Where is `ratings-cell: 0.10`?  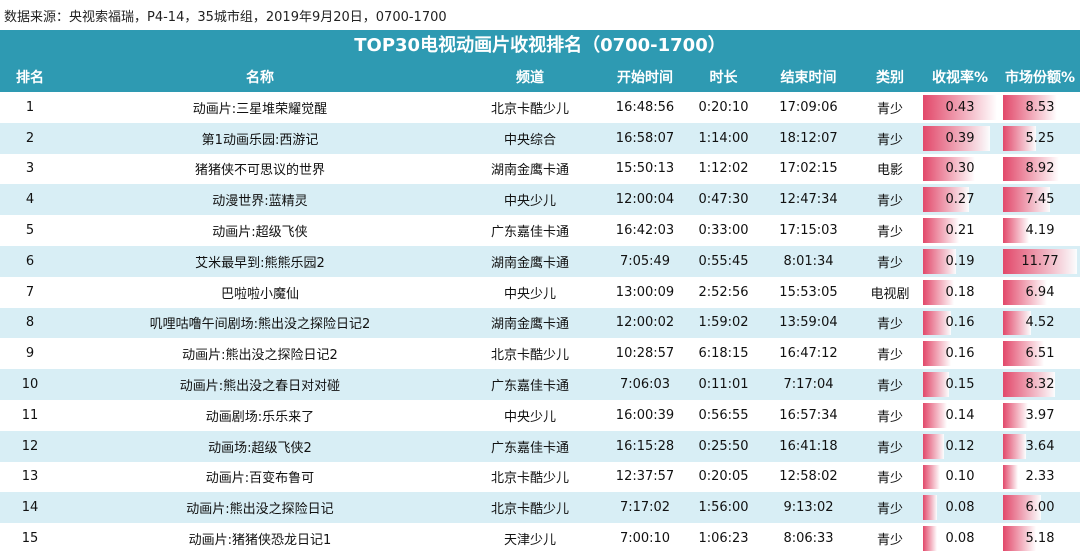 ratings-cell: 0.10 is located at coordinates (960, 477).